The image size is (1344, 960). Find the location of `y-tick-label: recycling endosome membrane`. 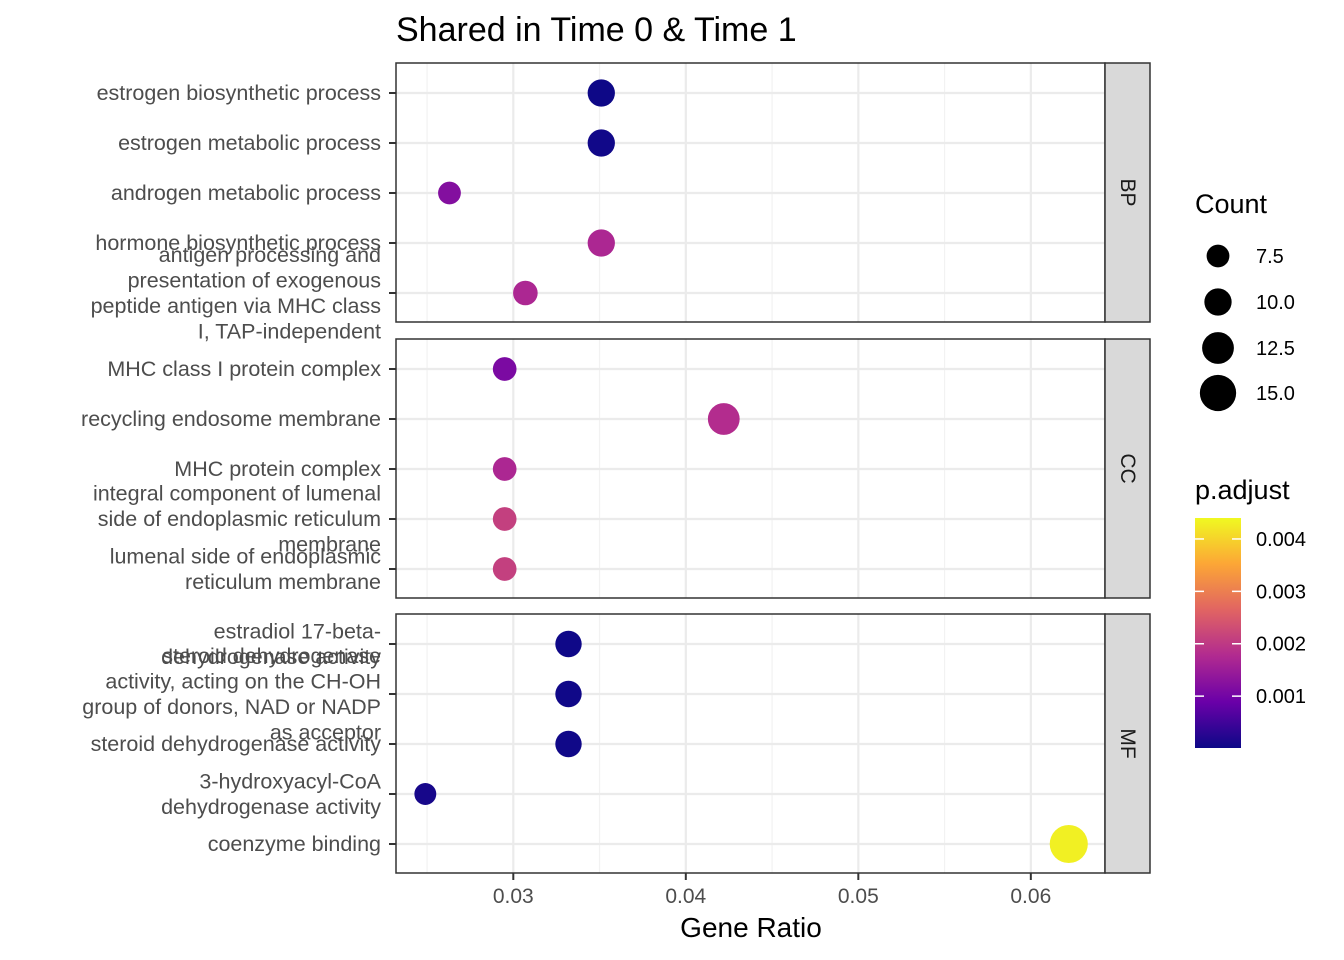

y-tick-label: recycling endosome membrane is located at coordinates (231, 419).